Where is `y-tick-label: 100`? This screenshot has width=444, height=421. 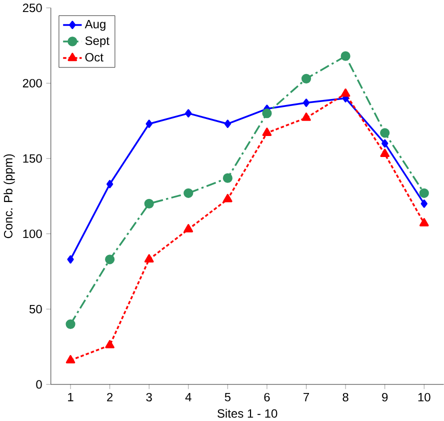
y-tick-label: 100 is located at coordinates (32, 233).